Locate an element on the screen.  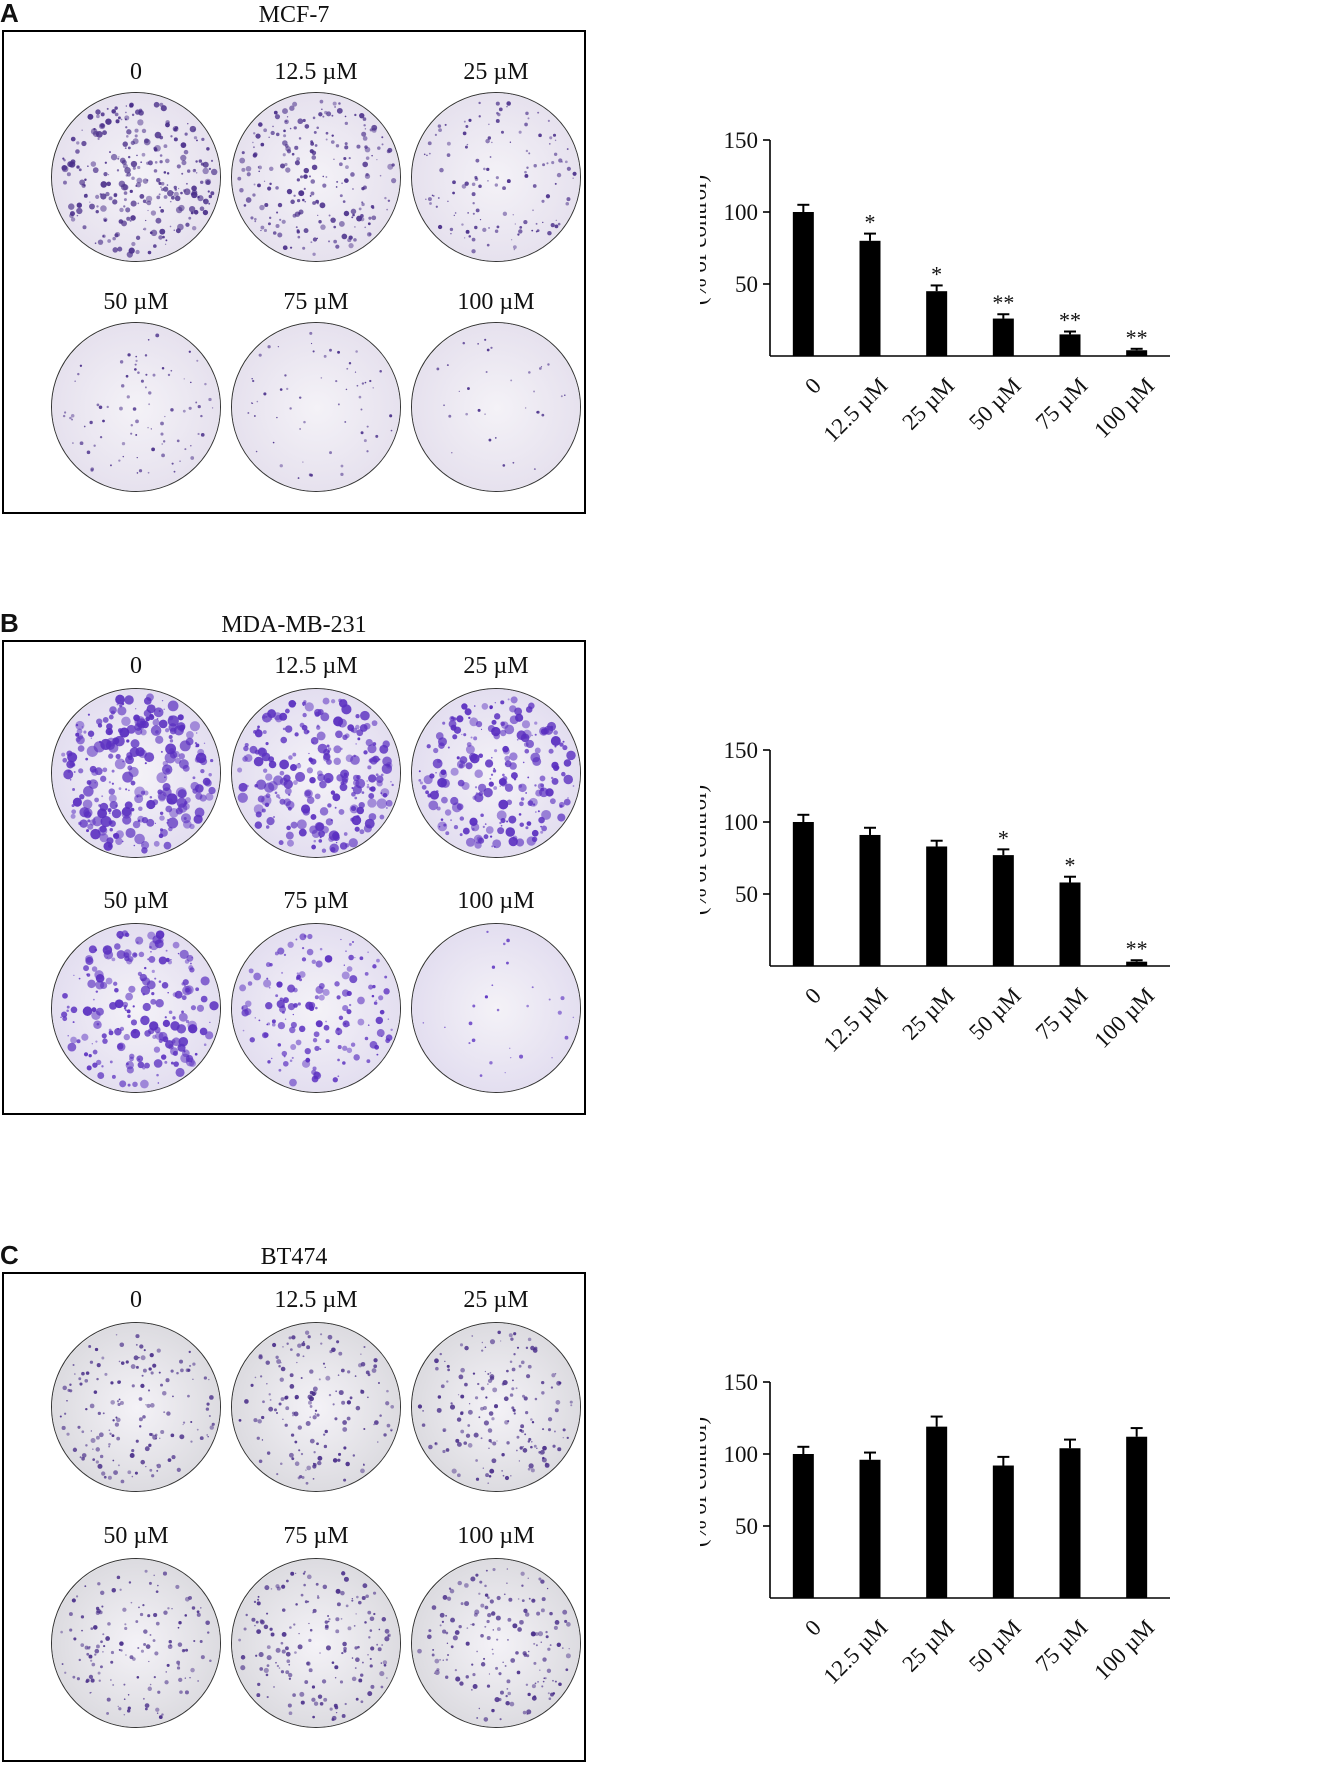
cell-line-title: BT474 is located at coordinates (294, 1257).